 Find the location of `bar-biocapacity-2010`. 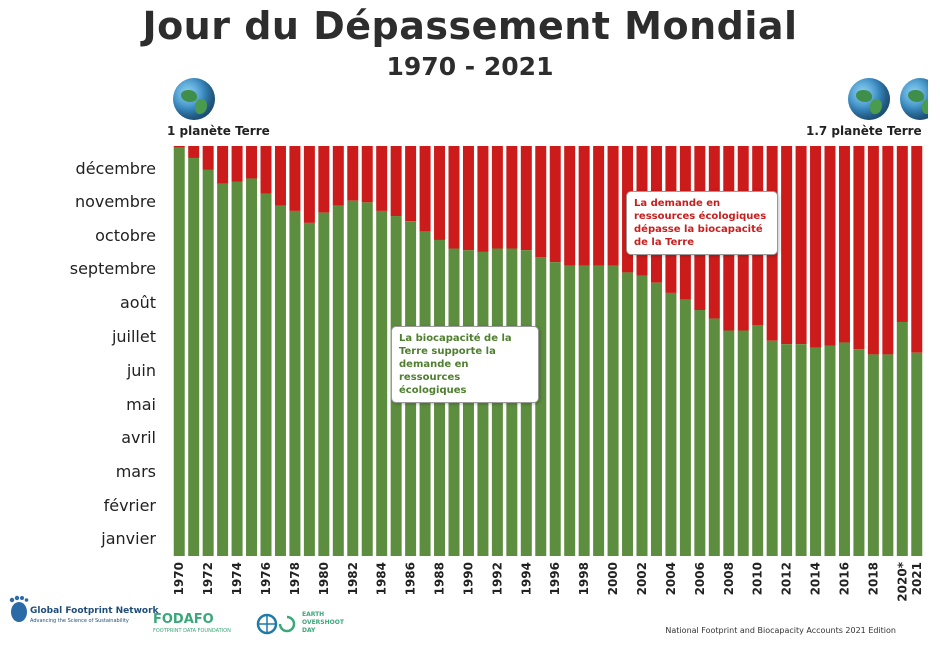

bar-biocapacity-2010 is located at coordinates (758, 440).